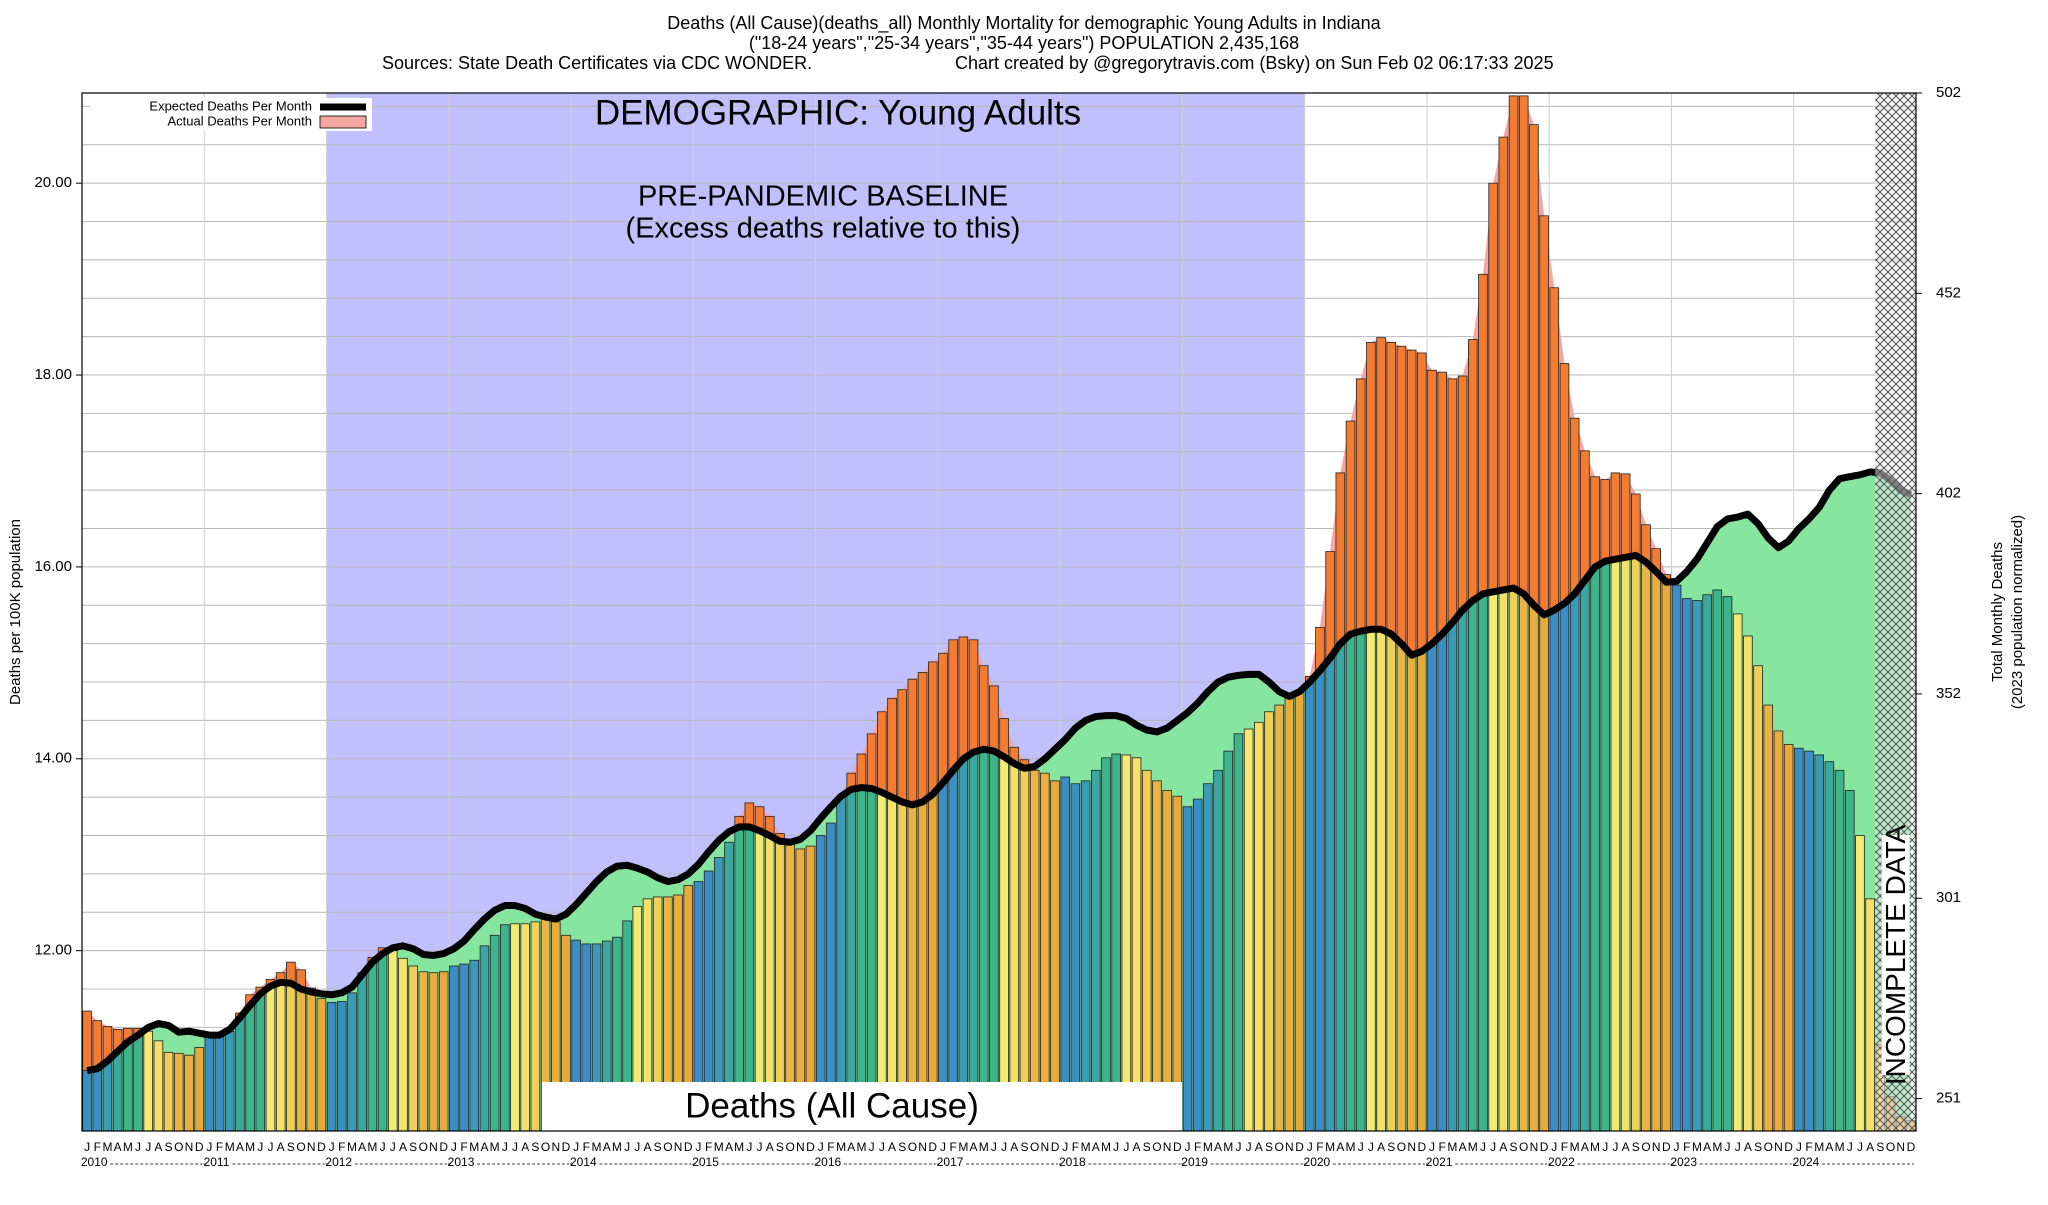  What do you see at coordinates (1948, 92) in the screenshot?
I see `y2-tick-label: 502` at bounding box center [1948, 92].